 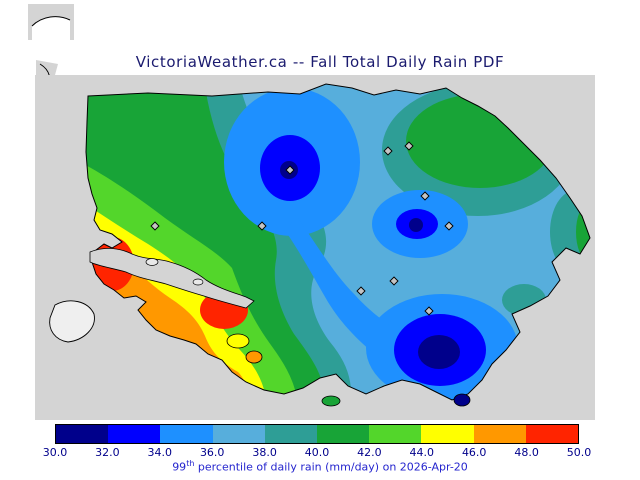 What do you see at coordinates (260, 353) in the screenshot?
I see `islands` at bounding box center [260, 353].